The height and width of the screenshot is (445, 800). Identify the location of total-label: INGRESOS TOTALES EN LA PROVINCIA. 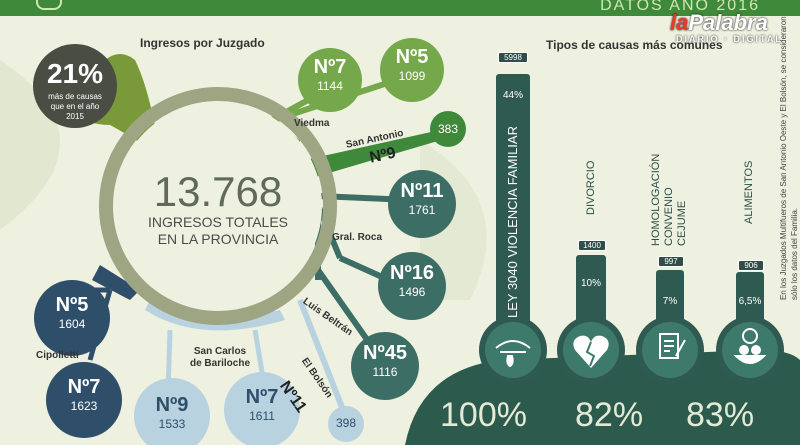
(218, 231).